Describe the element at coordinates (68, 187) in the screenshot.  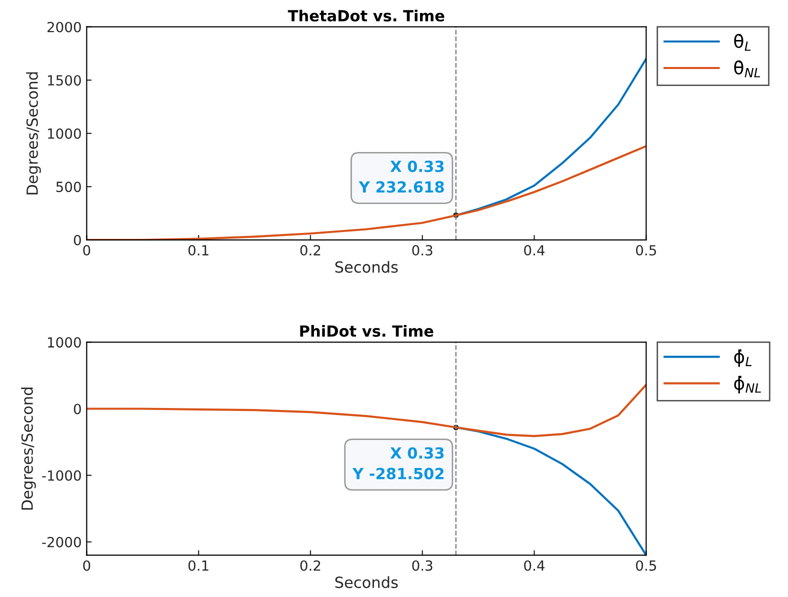
I see `y-tick-label: 500` at that location.